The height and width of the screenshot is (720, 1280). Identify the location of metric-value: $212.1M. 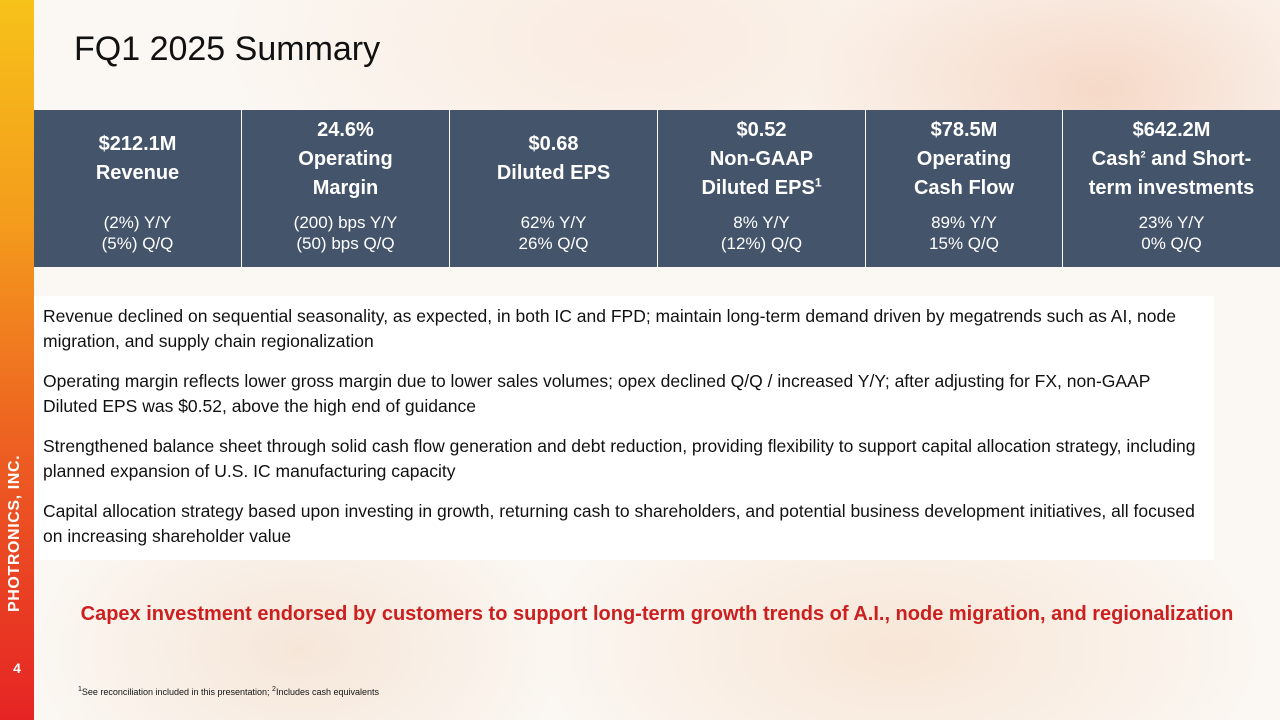
(137, 144).